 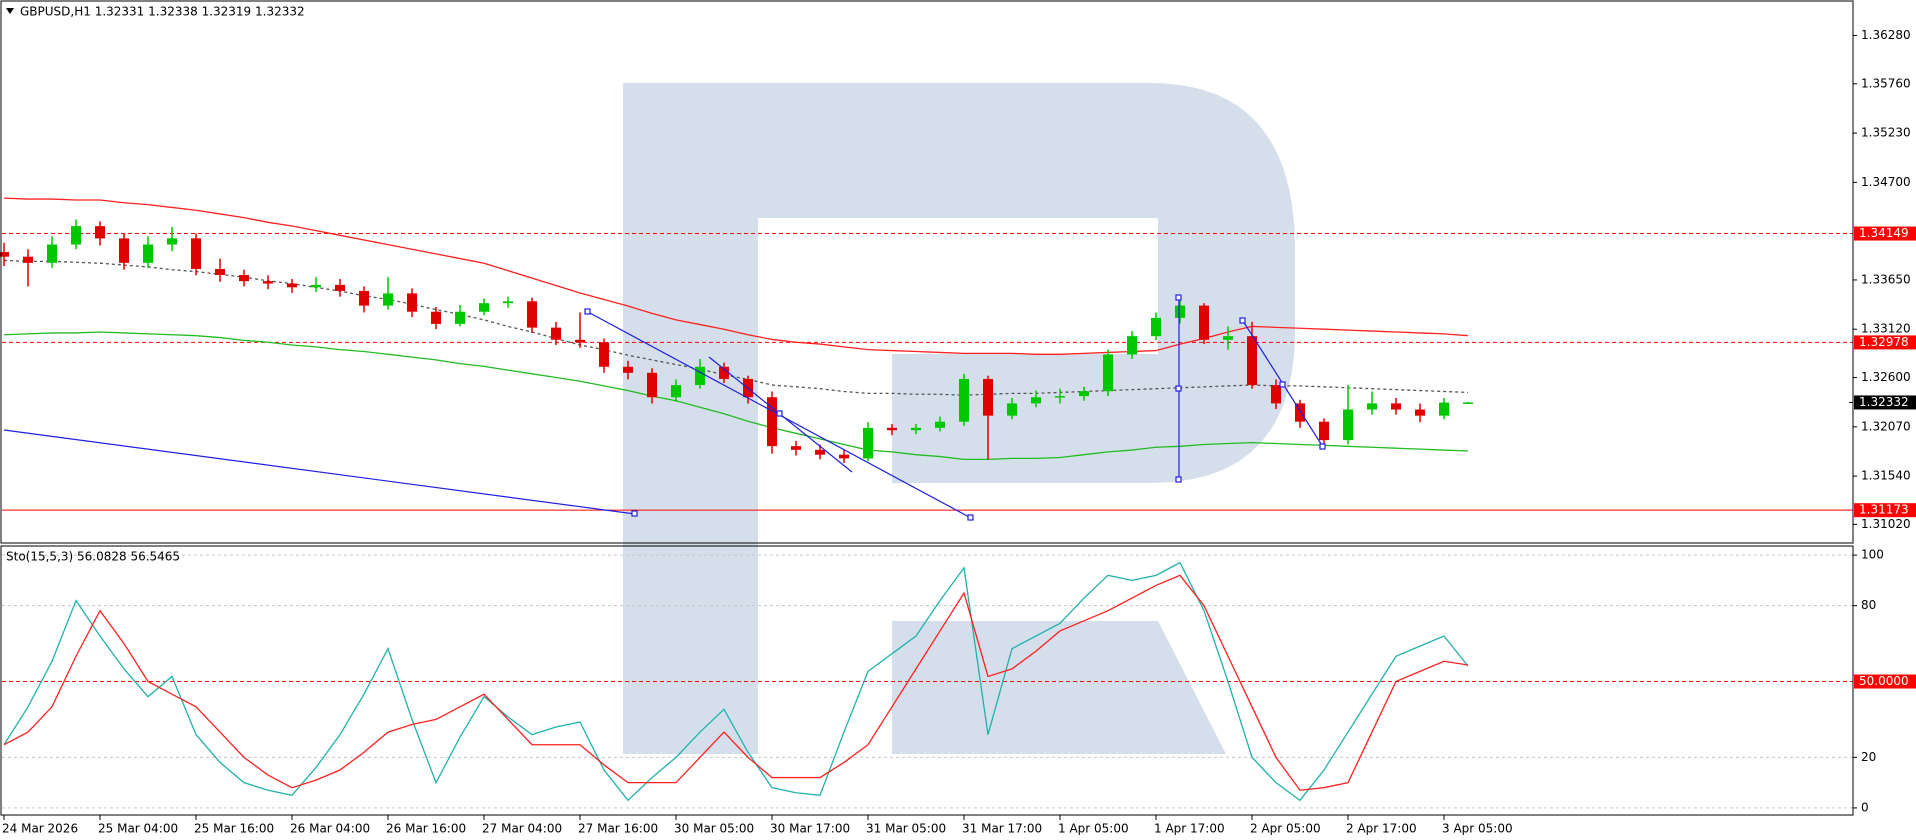 What do you see at coordinates (1865, 807) in the screenshot?
I see `y-tick-label: 0` at bounding box center [1865, 807].